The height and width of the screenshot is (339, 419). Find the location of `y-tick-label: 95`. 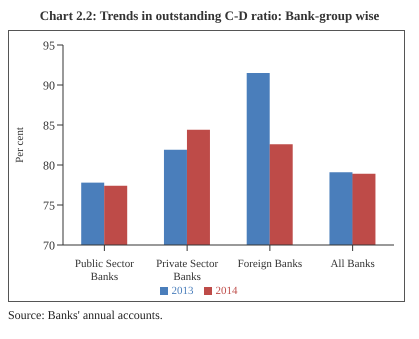

y-tick-label: 95 is located at coordinates (49, 45).